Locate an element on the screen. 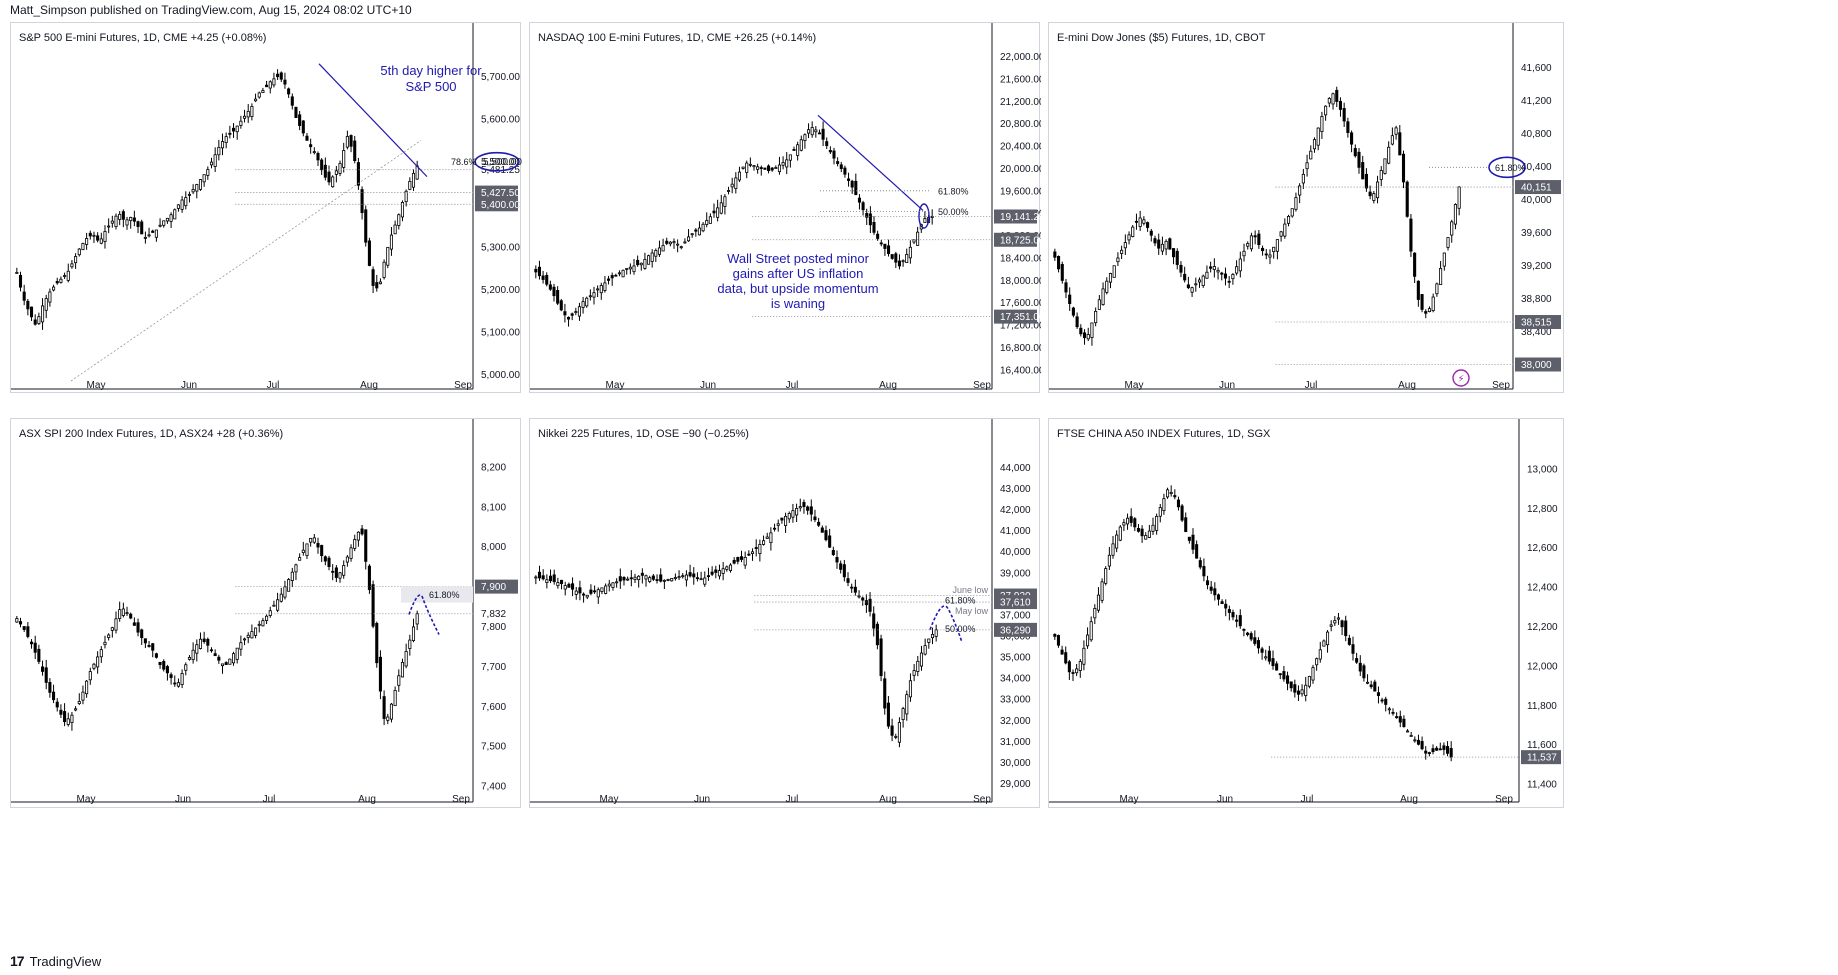  y-tick-label: 5,200.00 is located at coordinates (500, 290).